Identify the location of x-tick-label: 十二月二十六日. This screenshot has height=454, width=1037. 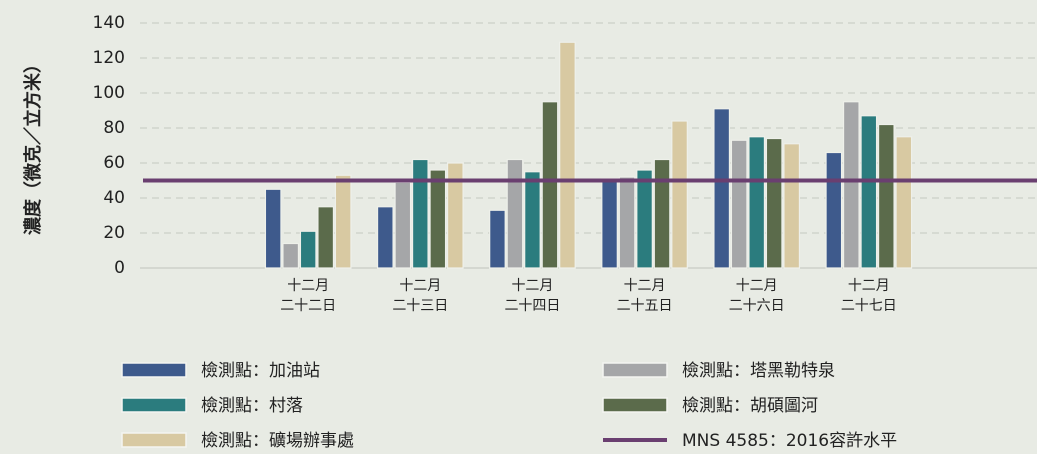
(757, 296).